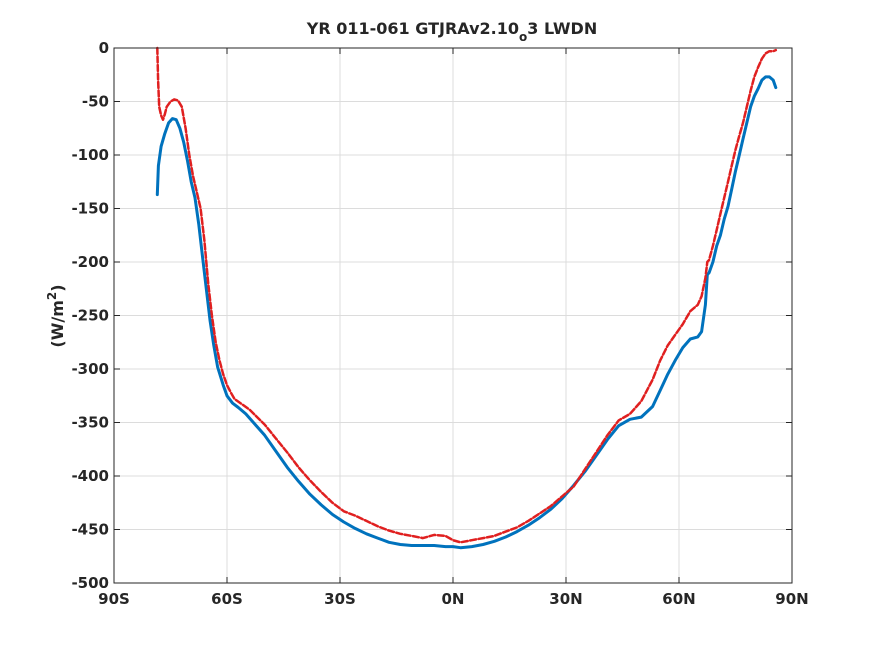  I want to click on y-tick-label: -400, so click(90, 476).